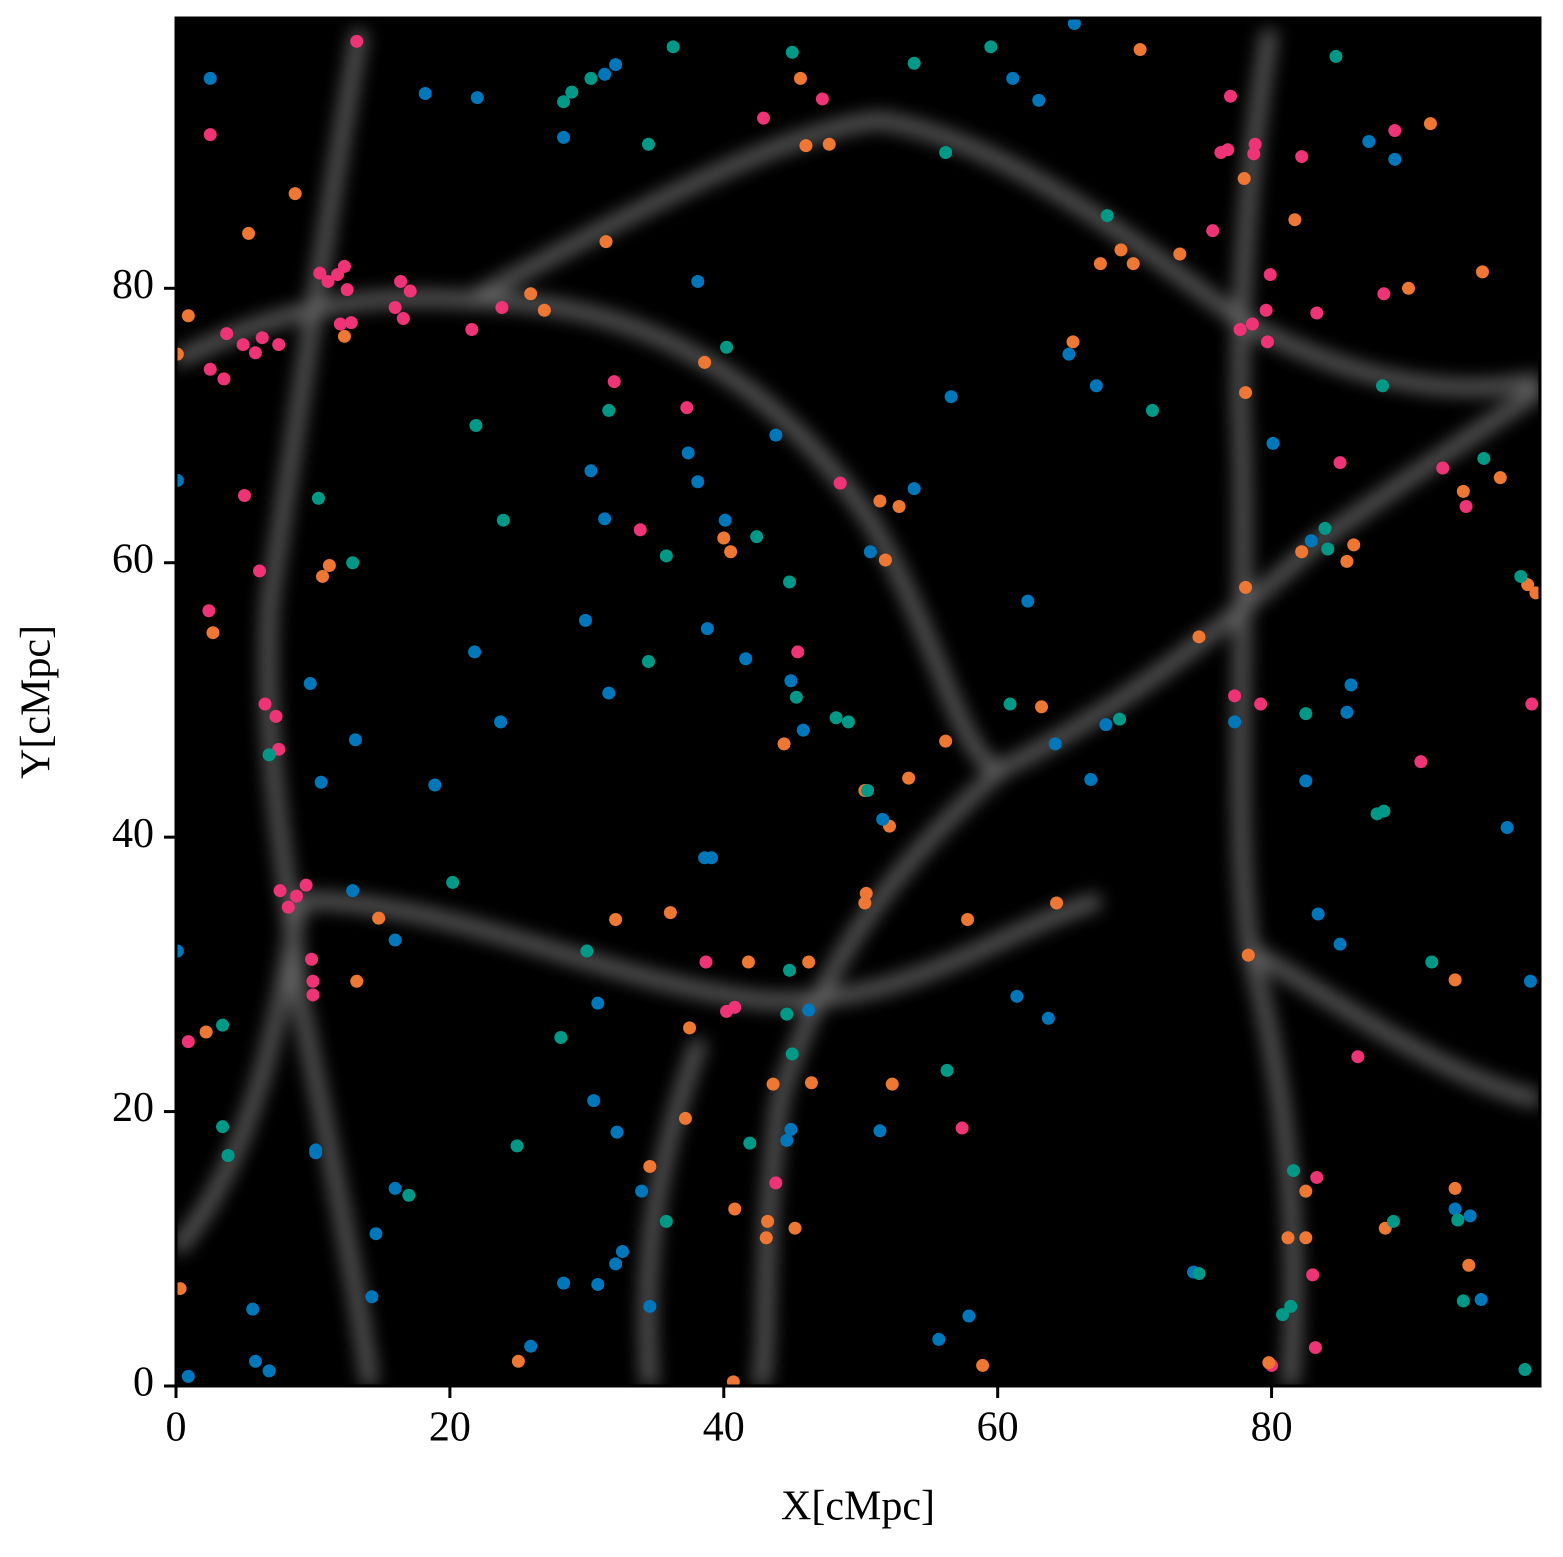 Image resolution: width=1563 pixels, height=1557 pixels. Describe the element at coordinates (133, 1108) in the screenshot. I see `y-tick-label: 20` at that location.